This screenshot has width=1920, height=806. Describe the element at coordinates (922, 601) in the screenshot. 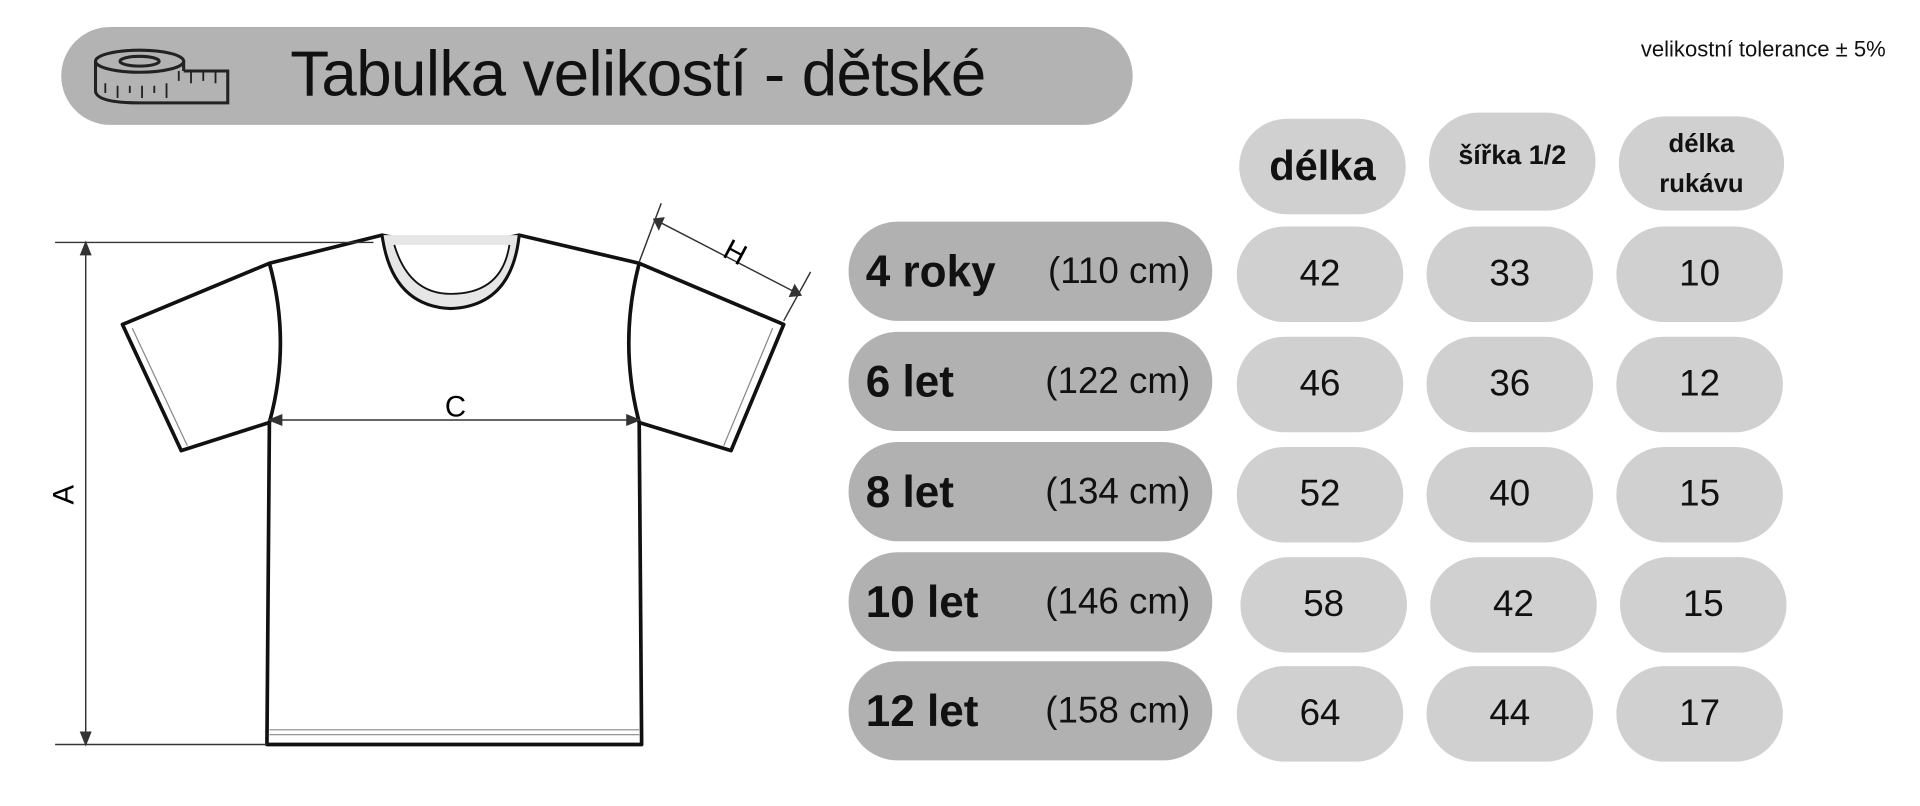

I see `age-label: 10 let` at that location.